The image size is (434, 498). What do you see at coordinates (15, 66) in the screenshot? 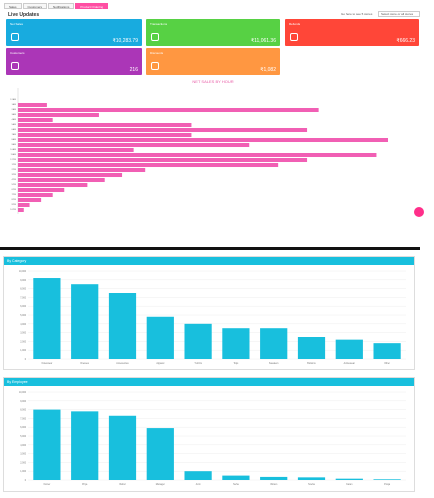
I see `user-icon` at bounding box center [15, 66].